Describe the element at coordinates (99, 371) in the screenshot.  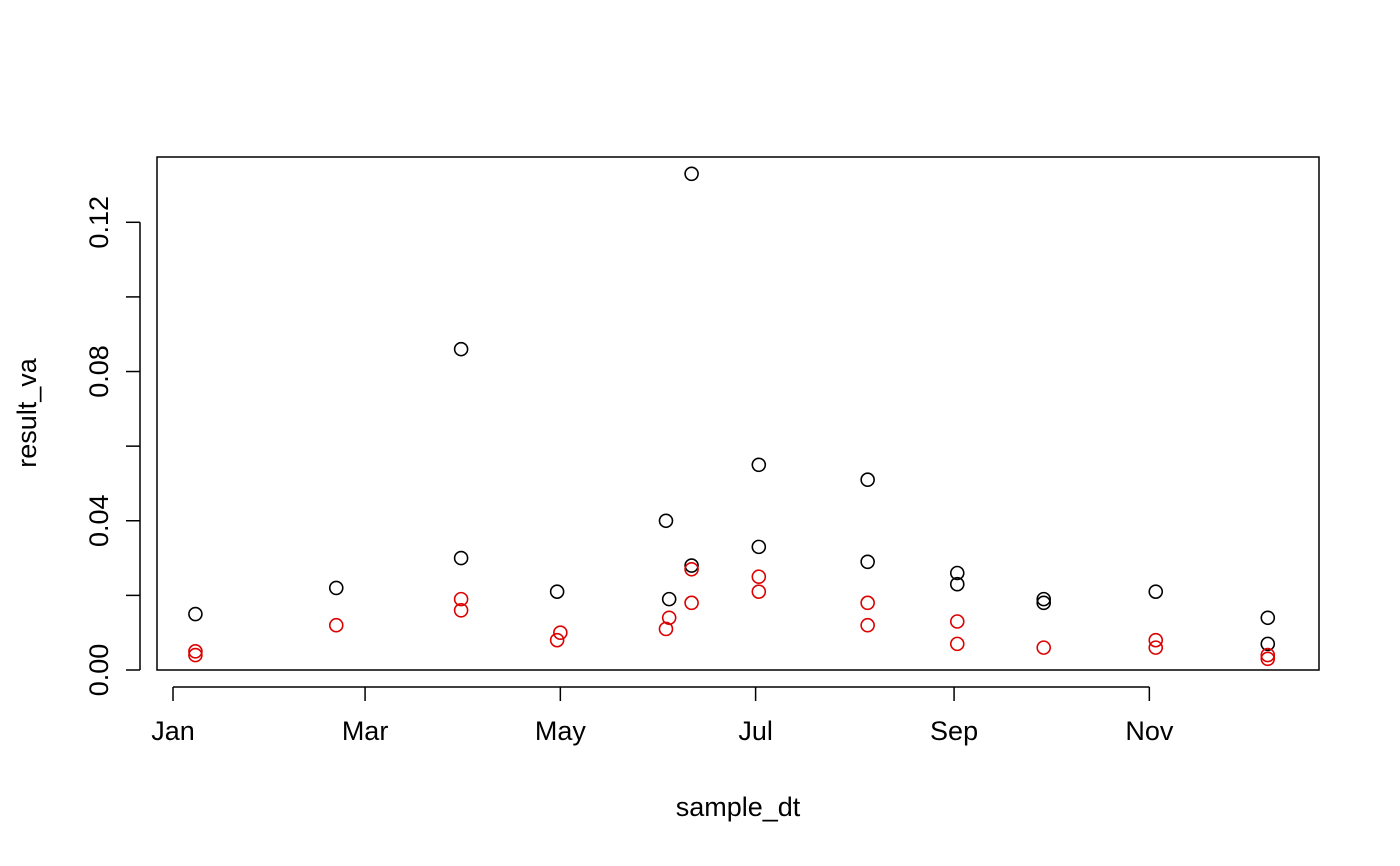
I see `y-tick-label: 0.08` at that location.